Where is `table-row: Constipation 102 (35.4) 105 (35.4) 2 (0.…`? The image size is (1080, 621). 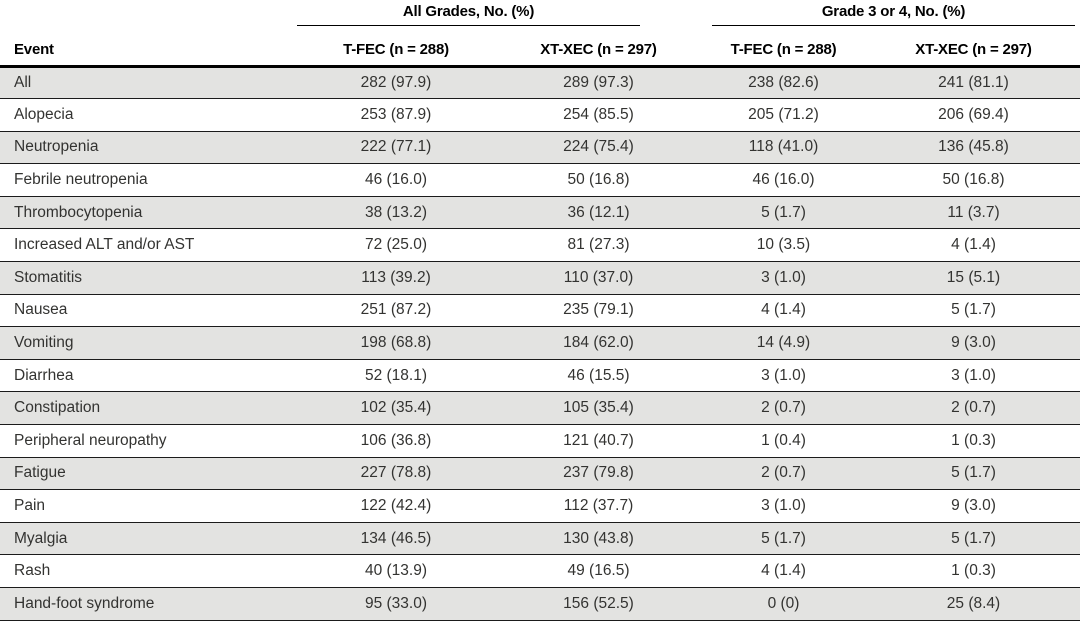
table-row: Constipation 102 (35.4) 105 (35.4) 2 (0.… is located at coordinates (540, 408).